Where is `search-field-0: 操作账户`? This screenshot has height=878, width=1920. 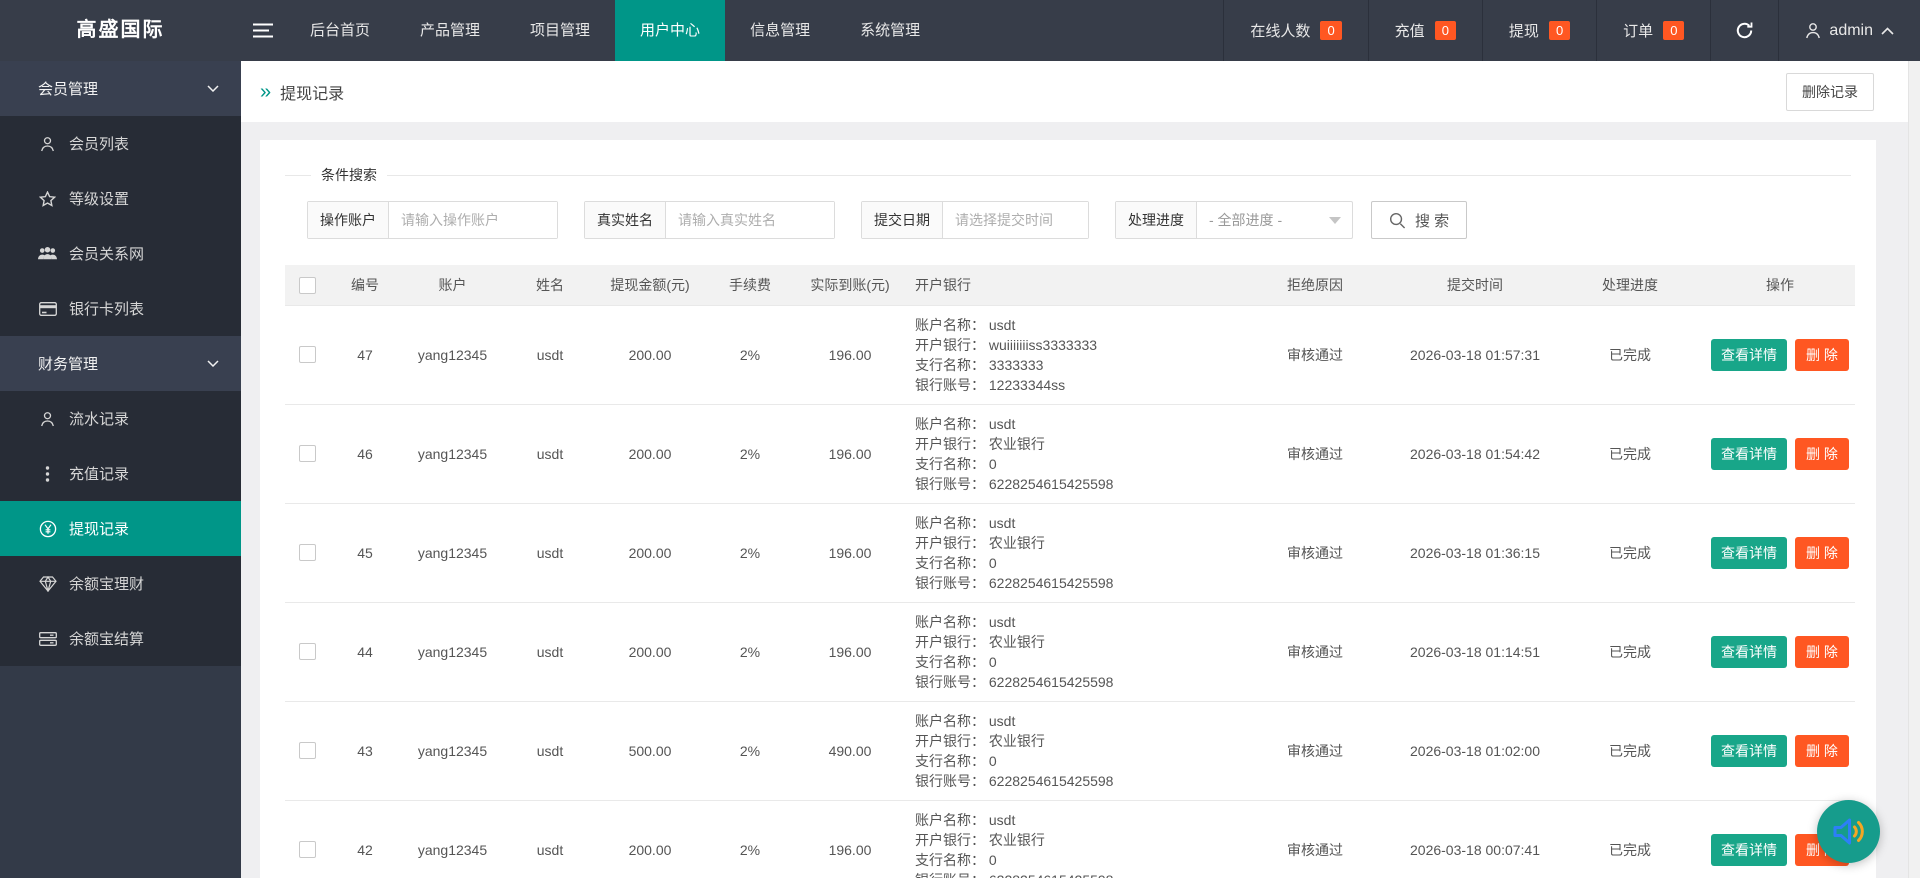 search-field-0: 操作账户 is located at coordinates (432, 220).